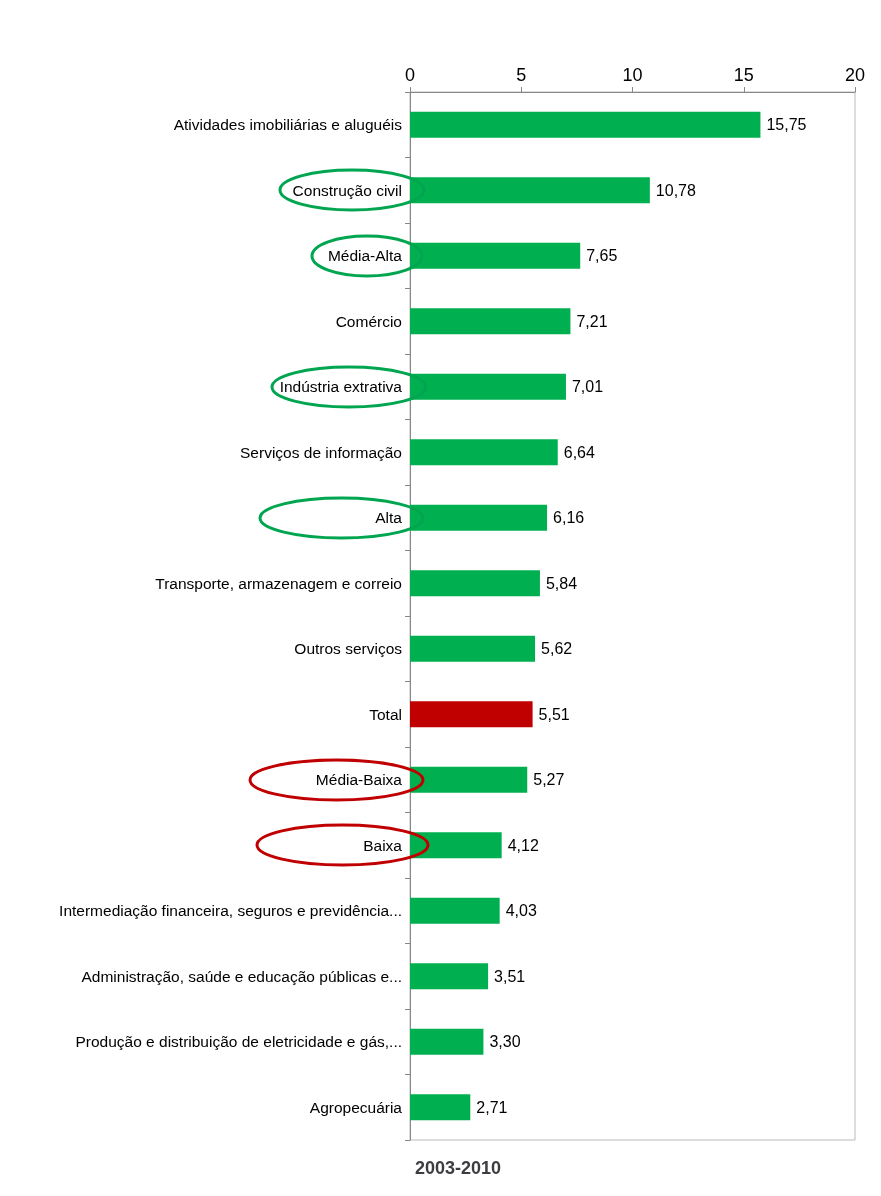  I want to click on y-tick-label: Média-Alta, so click(365, 256).